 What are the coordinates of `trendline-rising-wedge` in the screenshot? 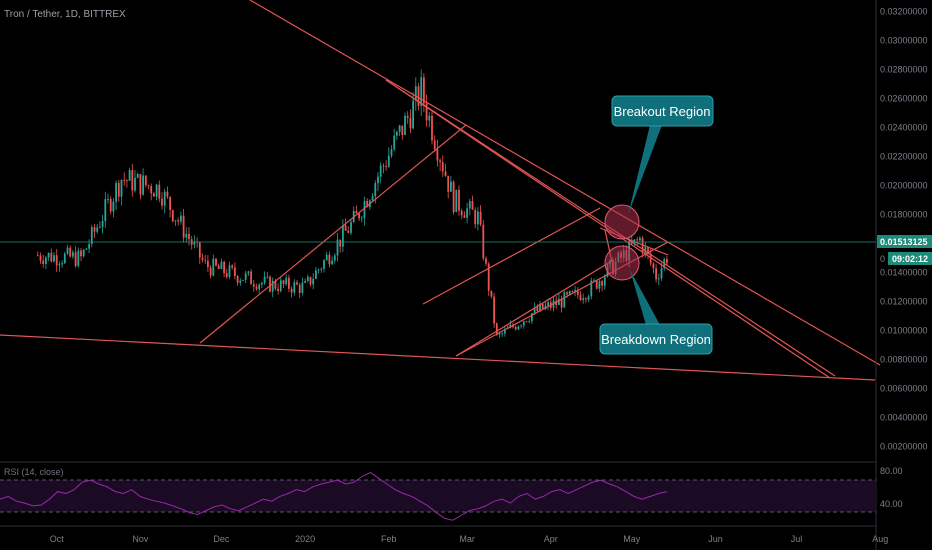 It's located at (333, 234).